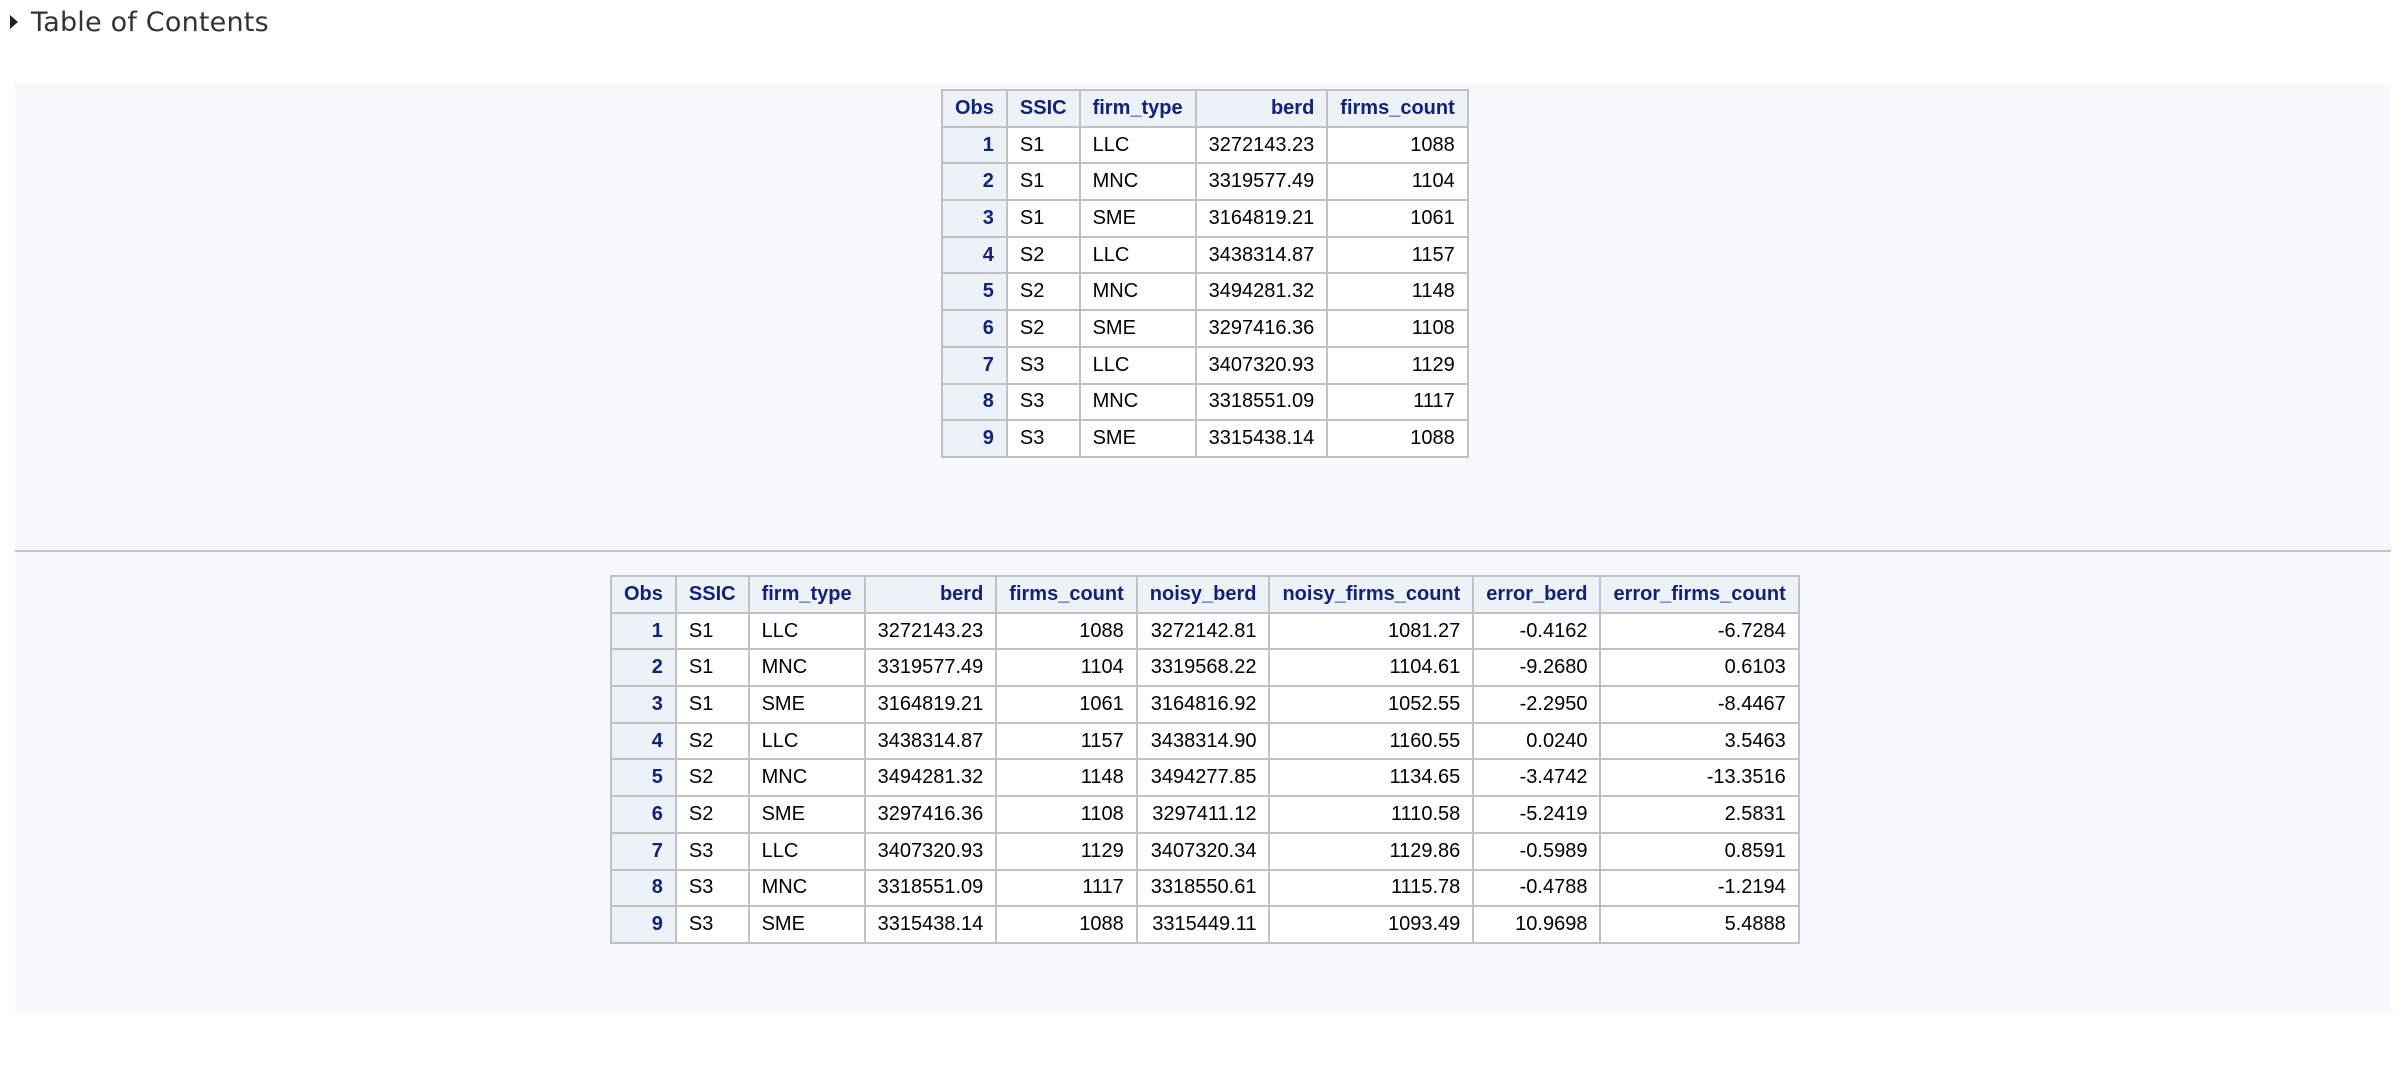  I want to click on cell-noisy-berd: 3438314.90, so click(1203, 741).